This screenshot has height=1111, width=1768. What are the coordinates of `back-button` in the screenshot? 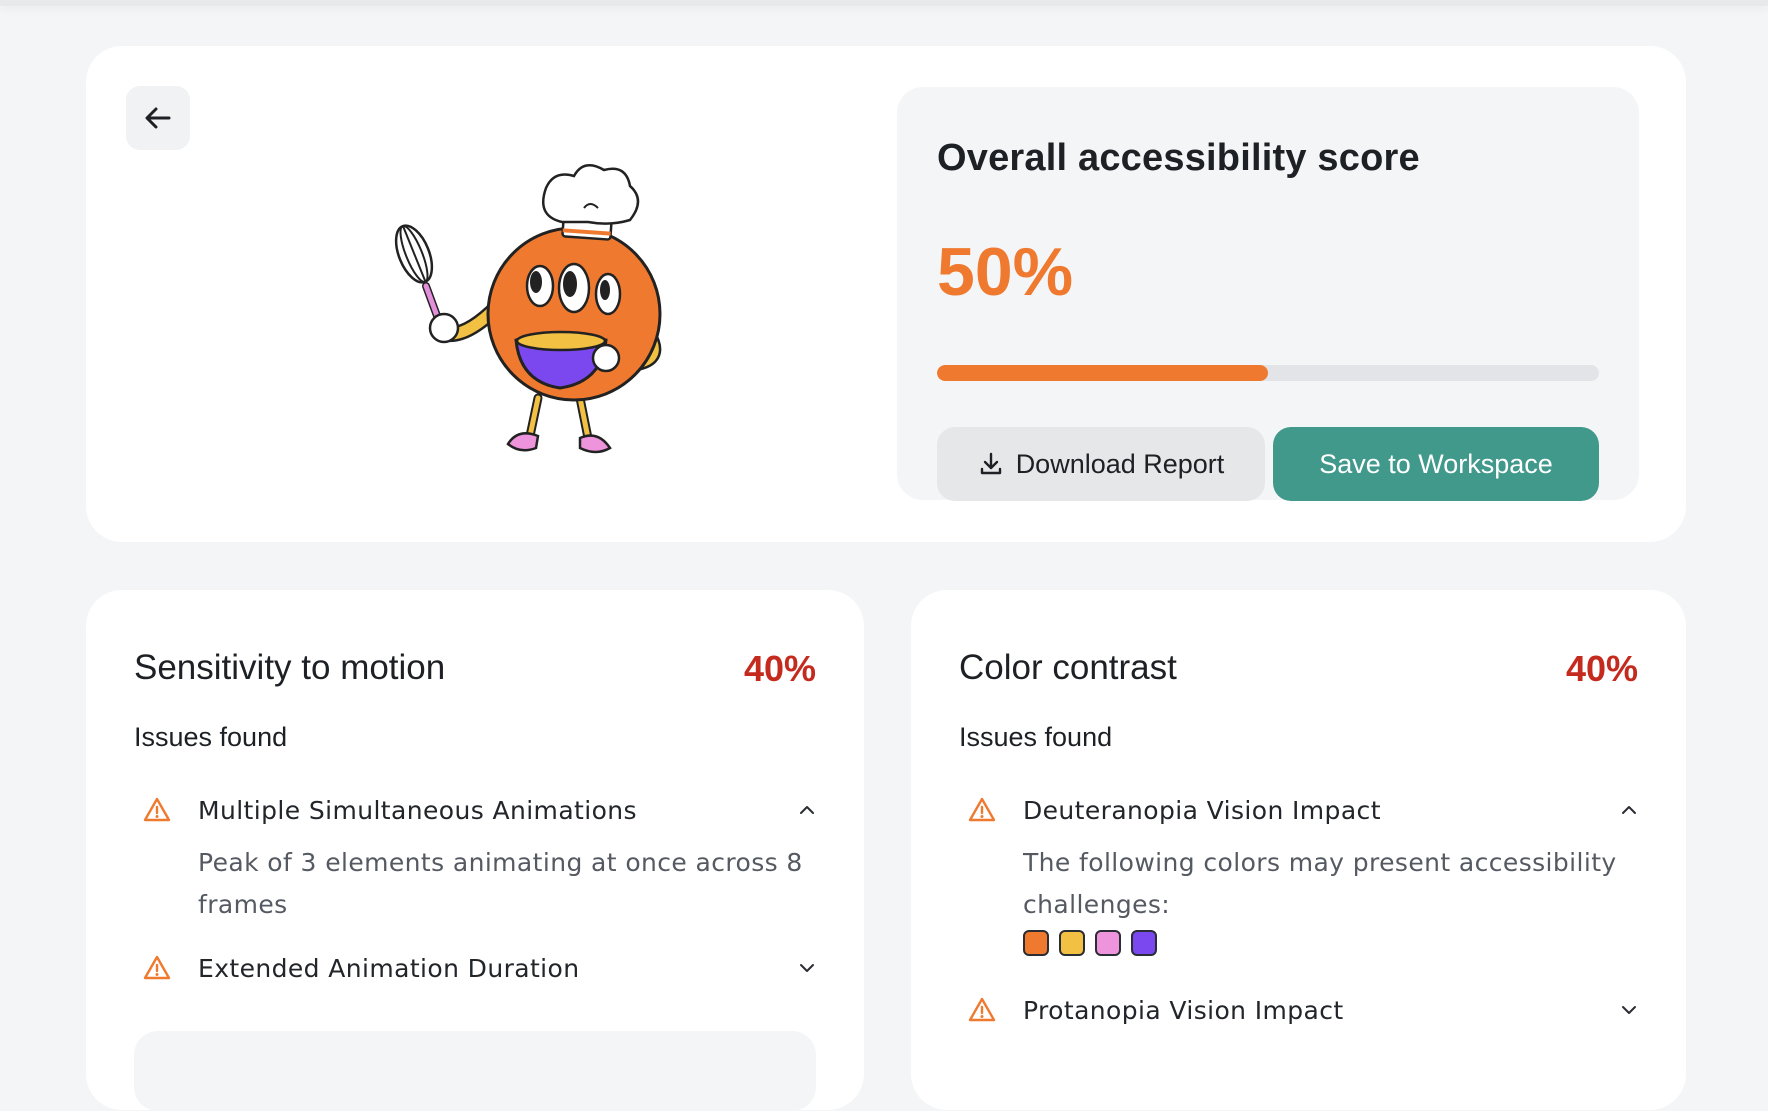 It's located at (158, 118).